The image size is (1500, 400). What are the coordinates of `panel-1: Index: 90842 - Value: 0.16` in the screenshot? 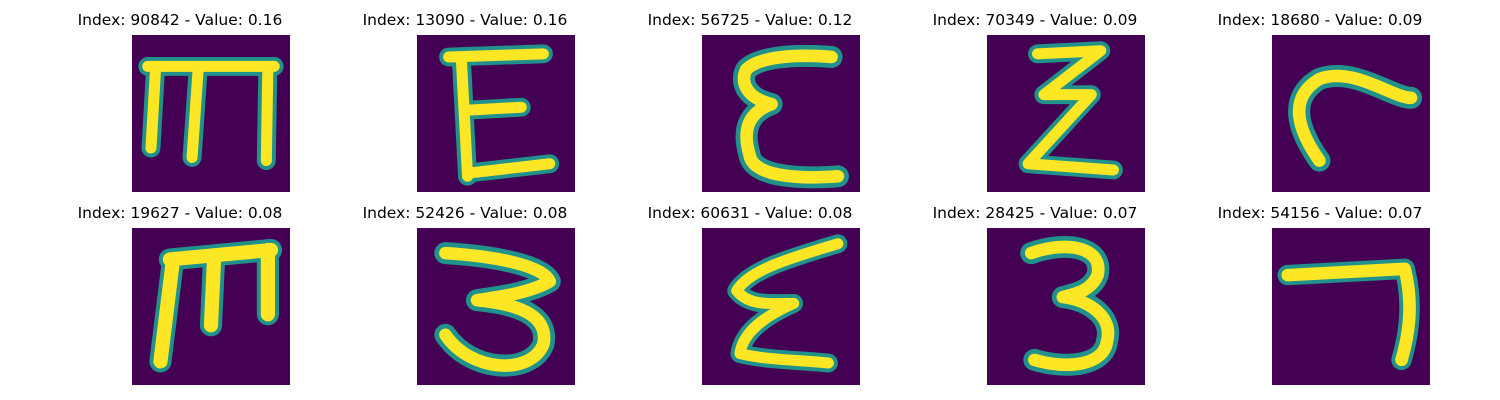 It's located at (180, 96).